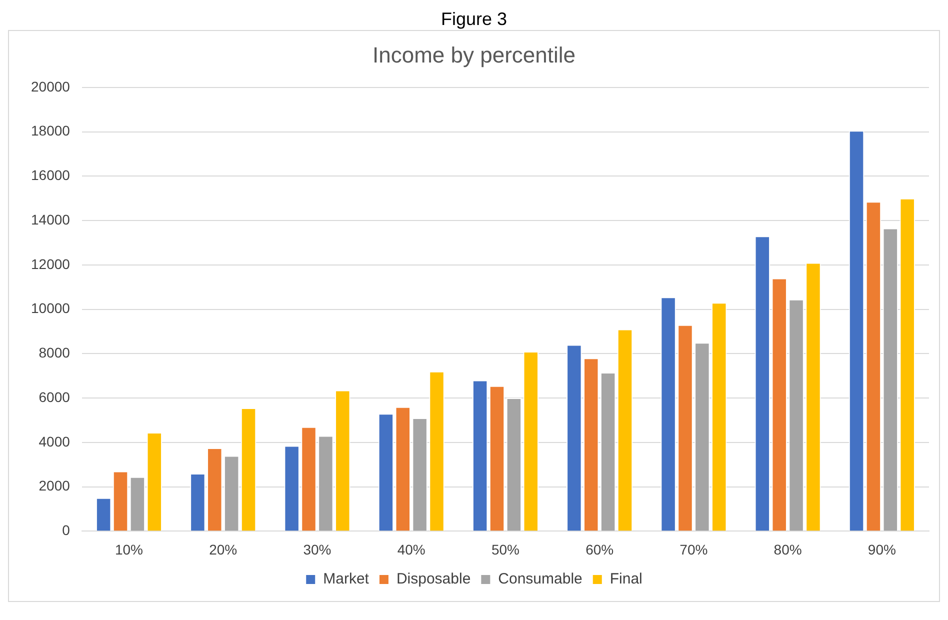  Describe the element at coordinates (50, 264) in the screenshot. I see `y-tick-label: 12000` at that location.